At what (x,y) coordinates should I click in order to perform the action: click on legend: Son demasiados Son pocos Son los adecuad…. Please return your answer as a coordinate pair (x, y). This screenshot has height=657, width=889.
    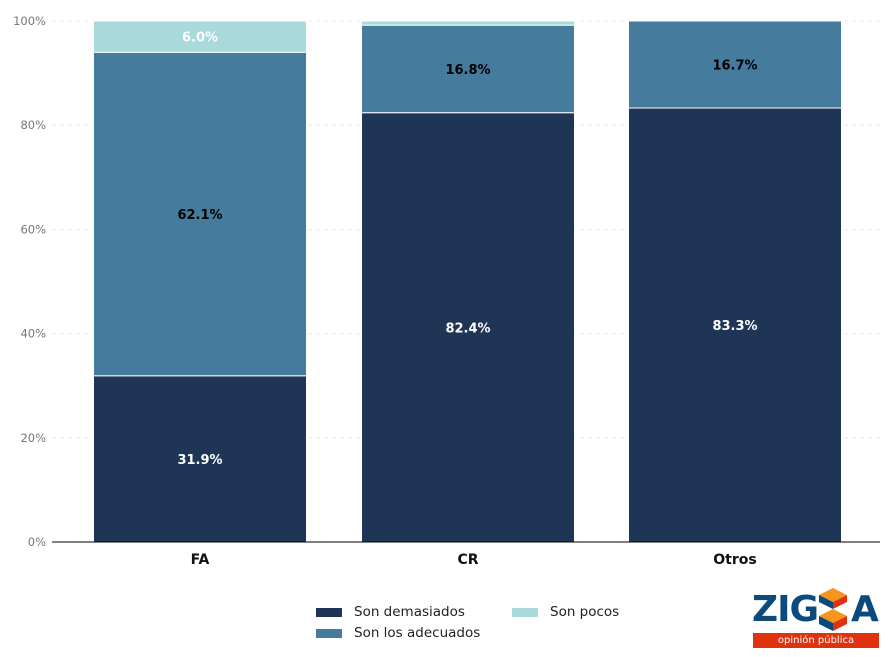
    Looking at the image, I should click on (481, 622).